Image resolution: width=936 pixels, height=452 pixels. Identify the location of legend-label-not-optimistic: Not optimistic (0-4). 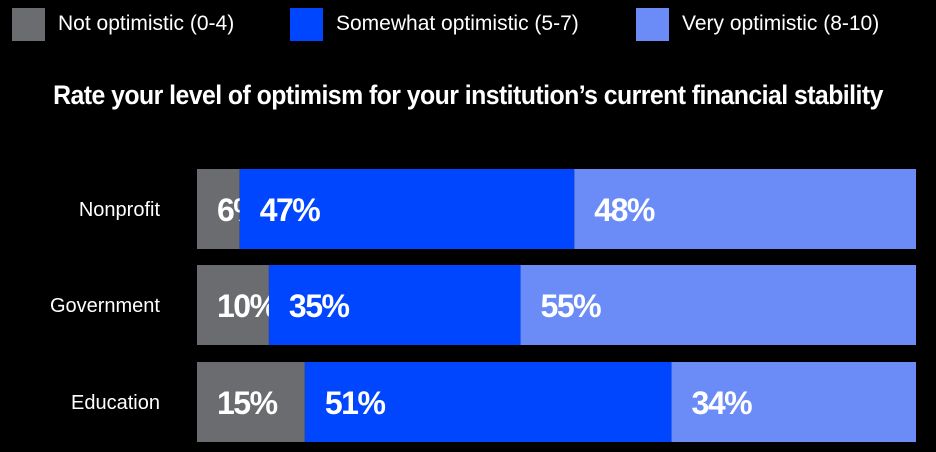
(146, 23).